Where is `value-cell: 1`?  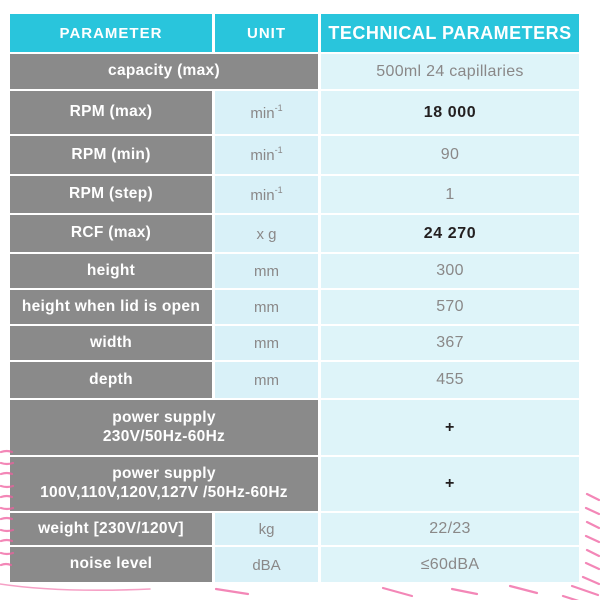 value-cell: 1 is located at coordinates (450, 194).